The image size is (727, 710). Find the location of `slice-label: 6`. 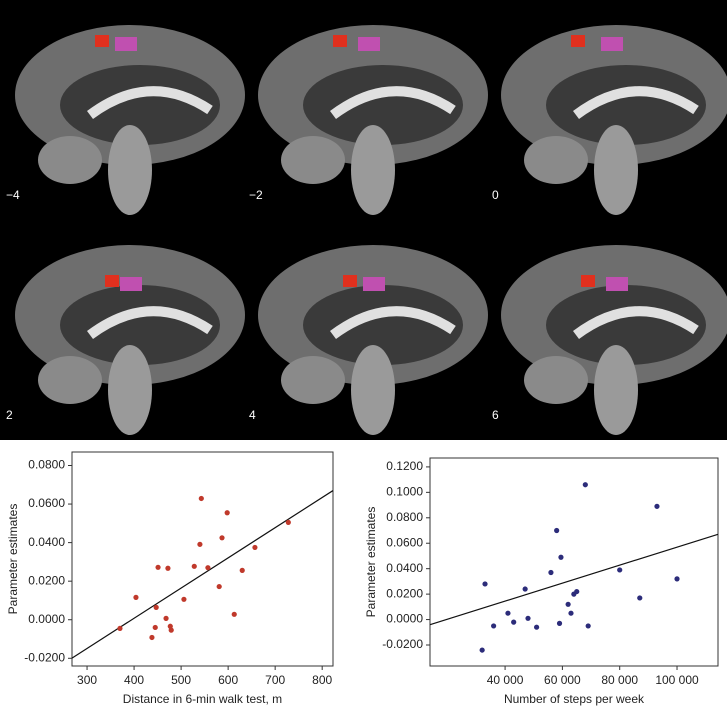

slice-label: 6 is located at coordinates (495, 415).